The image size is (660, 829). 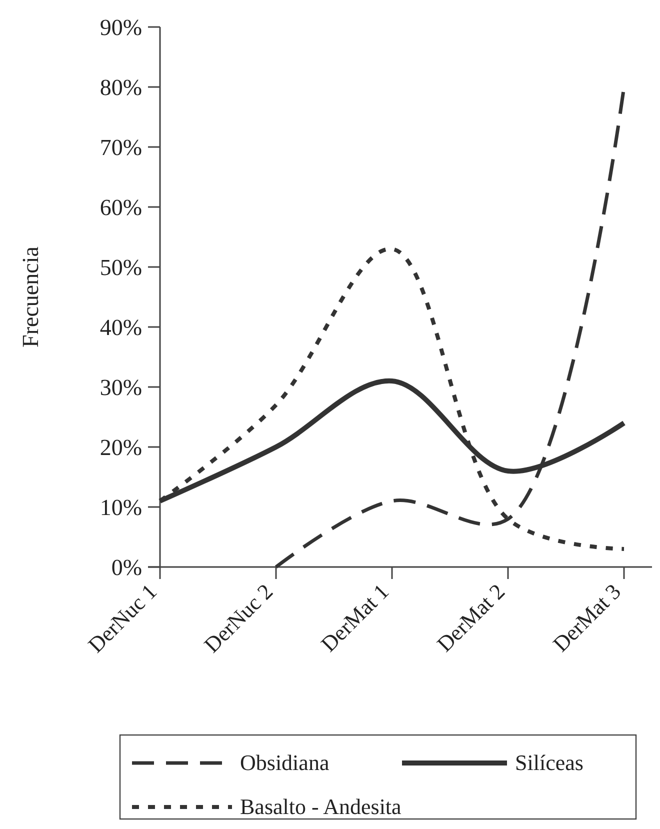 I want to click on y-tick-label: 20%, so click(x=121, y=447).